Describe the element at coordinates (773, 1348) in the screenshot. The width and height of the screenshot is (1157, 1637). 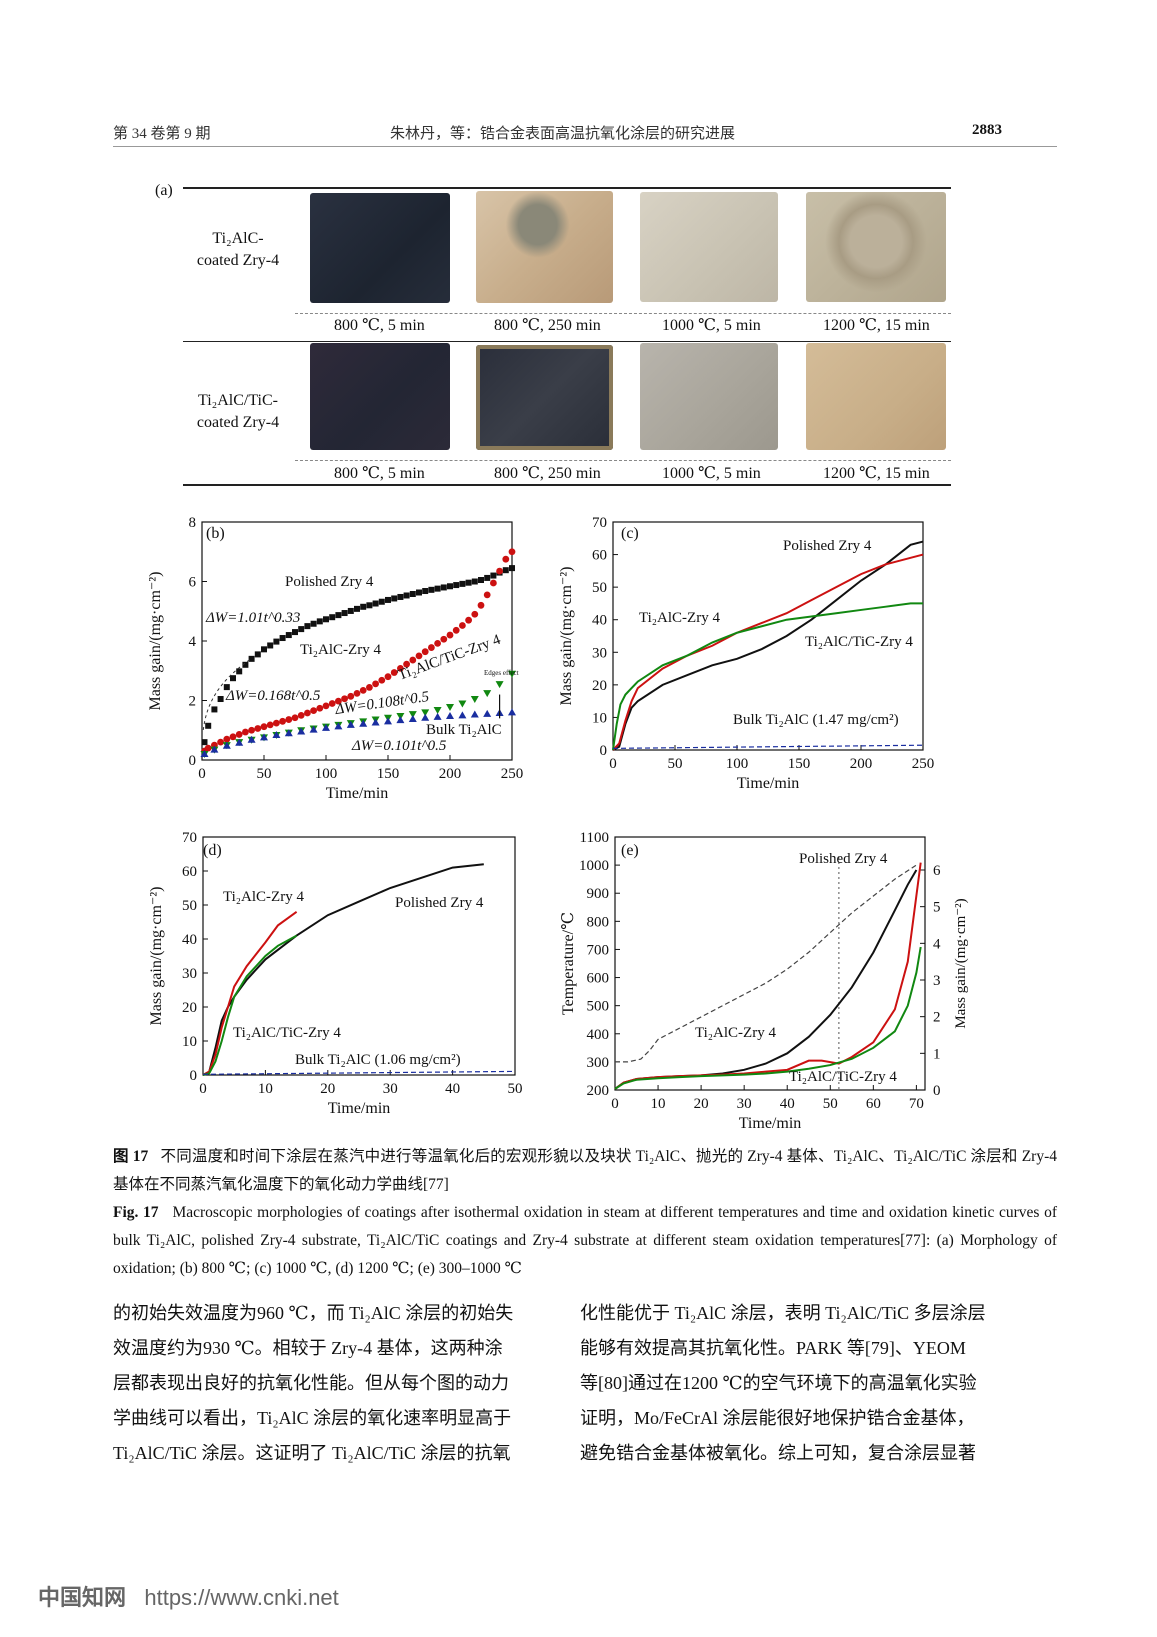
I see `body-right-line: 能够有效提高其抗氧化性。PARK 等[79]、YEOM` at that location.